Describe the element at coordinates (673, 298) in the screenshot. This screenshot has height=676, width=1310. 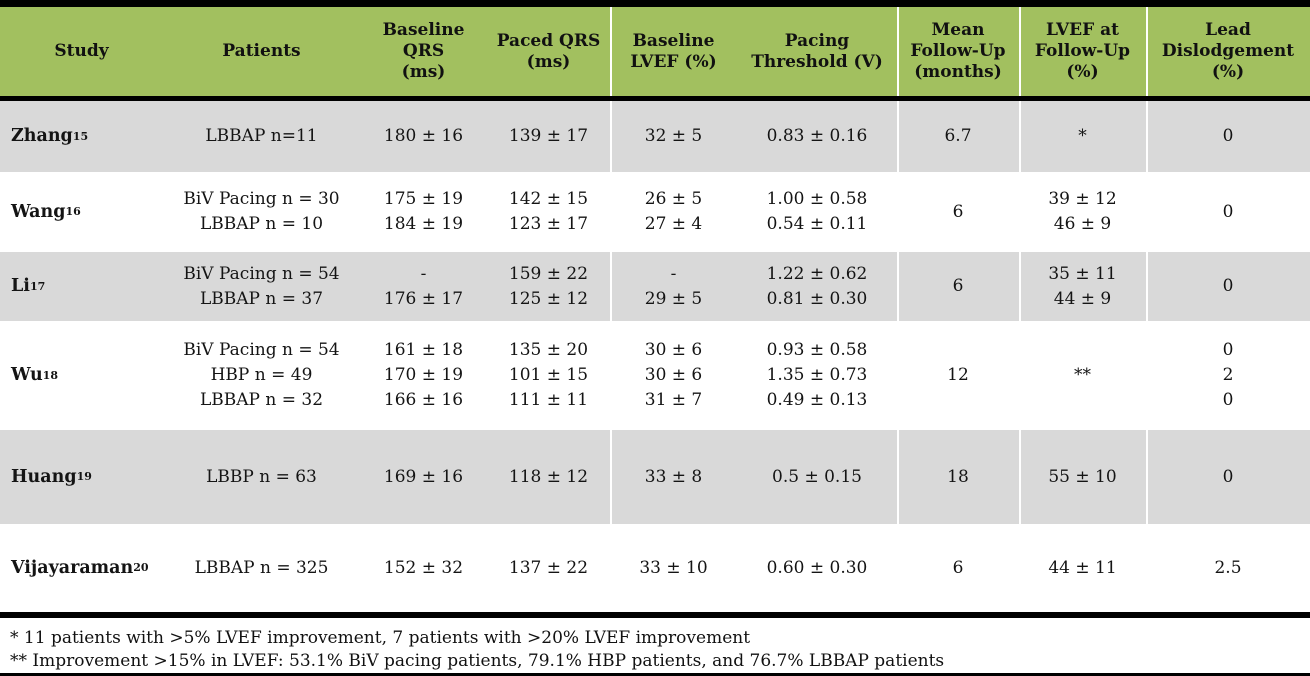
I see `cell-line: 29 ± 5` at that location.